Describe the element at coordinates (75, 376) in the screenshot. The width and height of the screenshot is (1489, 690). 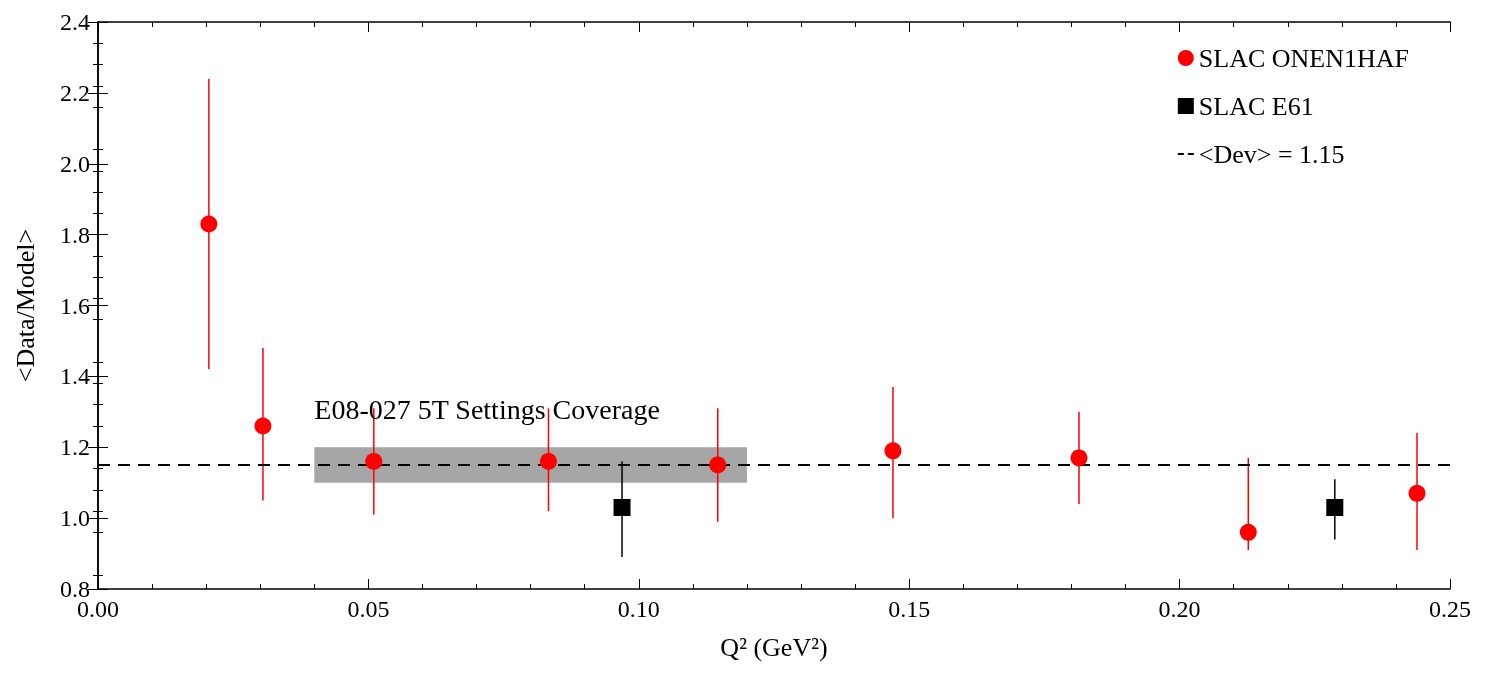
I see `y-tick-label: 1.4` at that location.